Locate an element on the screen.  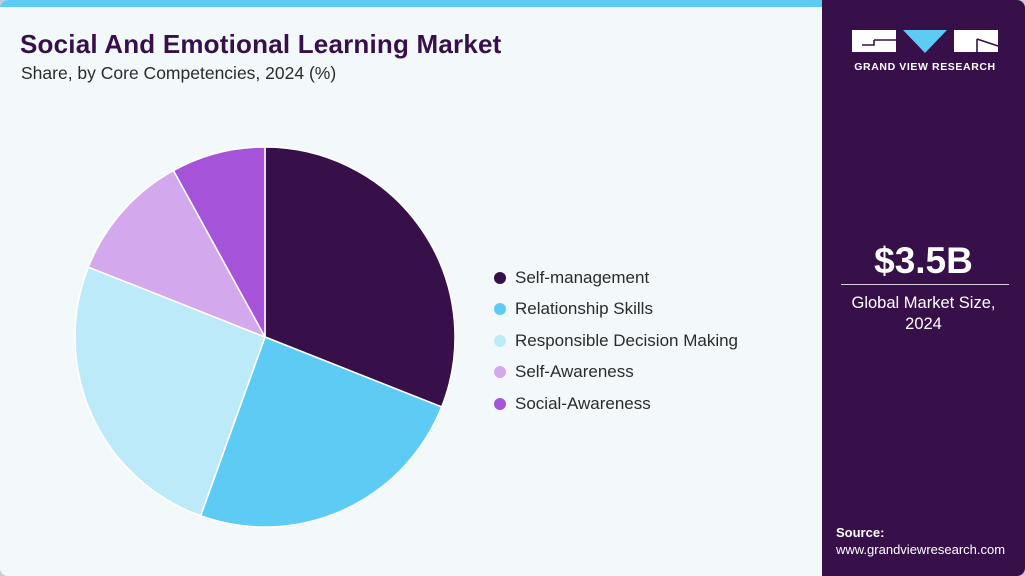
legend-label: Social-Awareness is located at coordinates (583, 403).